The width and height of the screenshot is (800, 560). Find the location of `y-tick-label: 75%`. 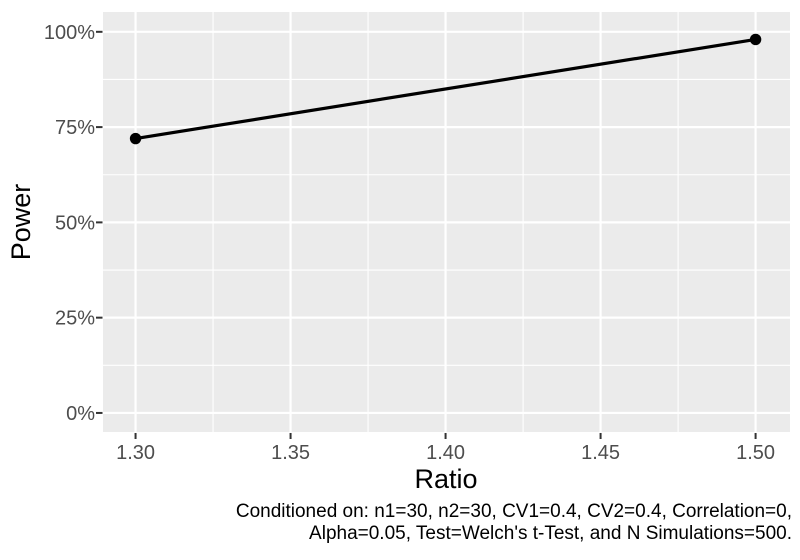

y-tick-label: 75% is located at coordinates (75, 128).